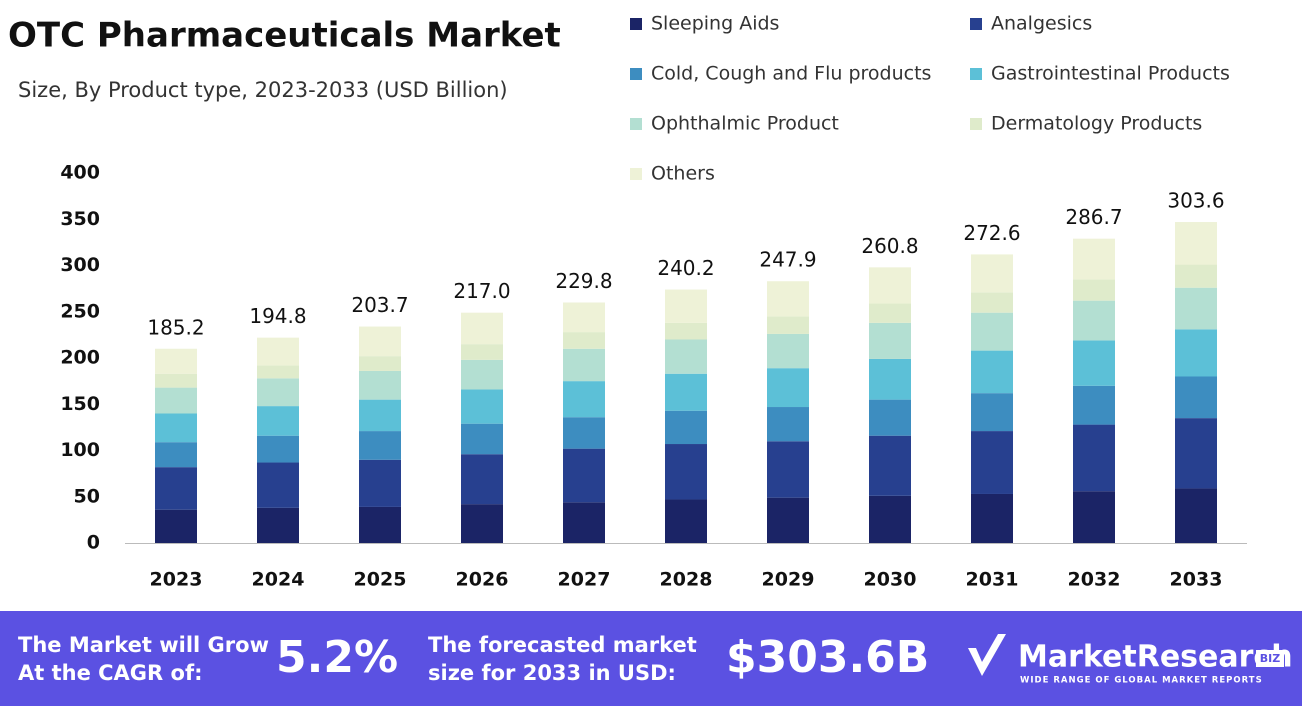 Image resolution: width=1302 pixels, height=706 pixels. Describe the element at coordinates (788, 580) in the screenshot. I see `x-tick-label: 2029` at that location.